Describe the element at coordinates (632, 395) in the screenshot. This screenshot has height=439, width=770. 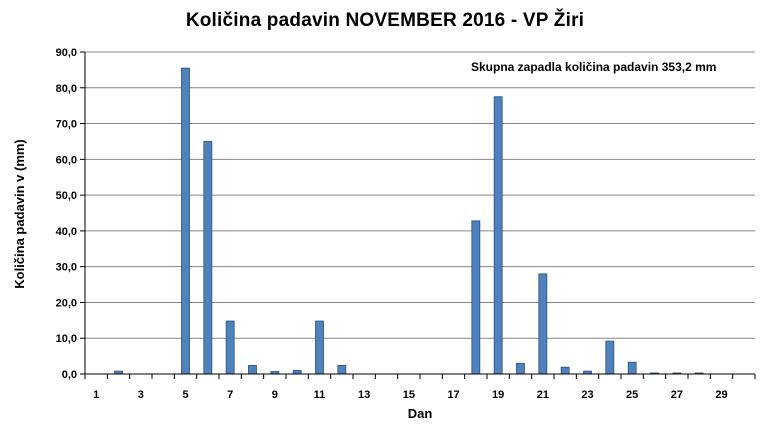
I see `x-tick-label: 25` at that location.